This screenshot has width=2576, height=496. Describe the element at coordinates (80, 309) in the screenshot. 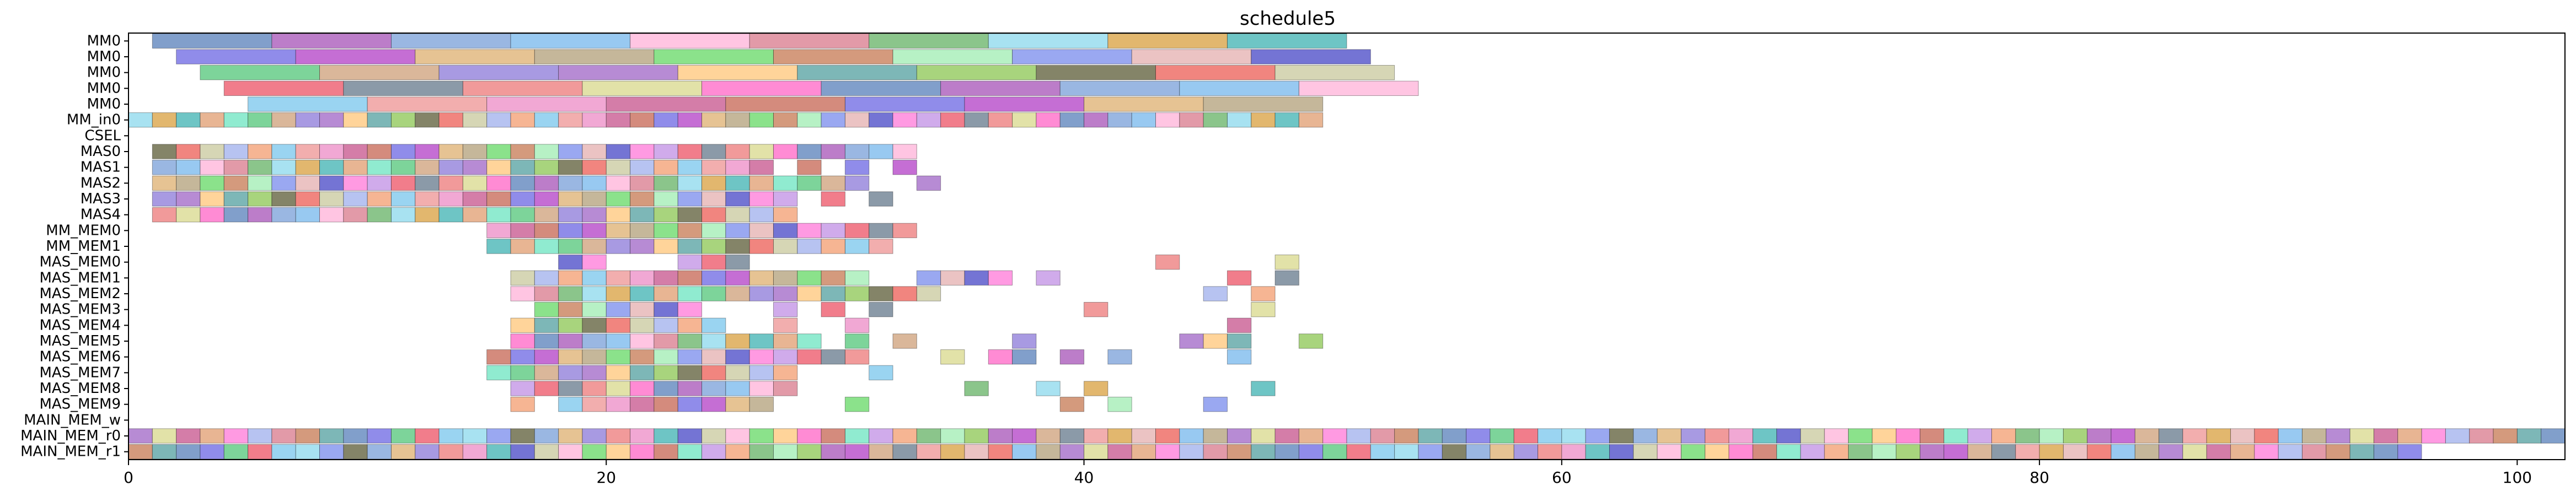

I see `y-tick-label: MAS_MEM3` at that location.